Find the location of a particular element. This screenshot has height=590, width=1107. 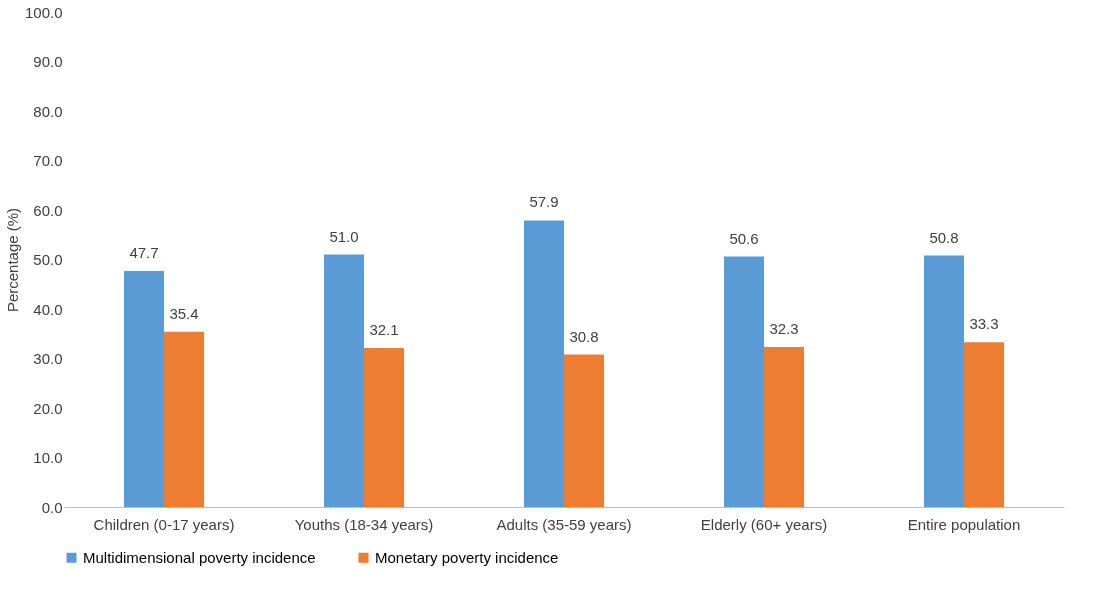

y-tick-label: 70.0 is located at coordinates (48, 160).